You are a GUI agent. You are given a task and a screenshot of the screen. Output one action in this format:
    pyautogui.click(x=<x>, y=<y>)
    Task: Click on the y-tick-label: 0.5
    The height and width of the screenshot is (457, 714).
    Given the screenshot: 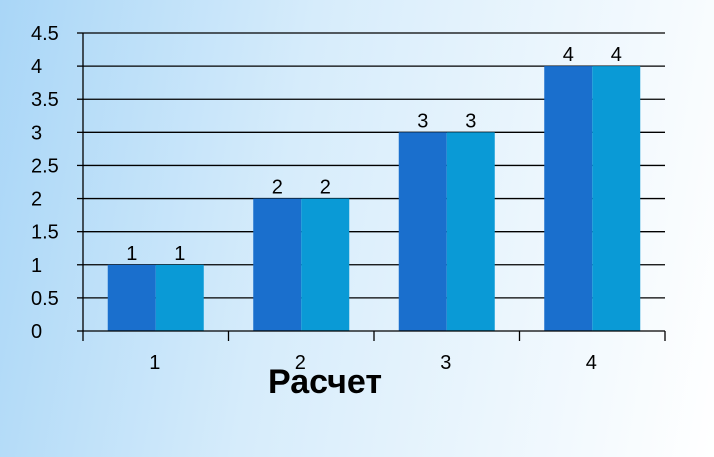 What is the action you would take?
    pyautogui.click(x=45, y=299)
    